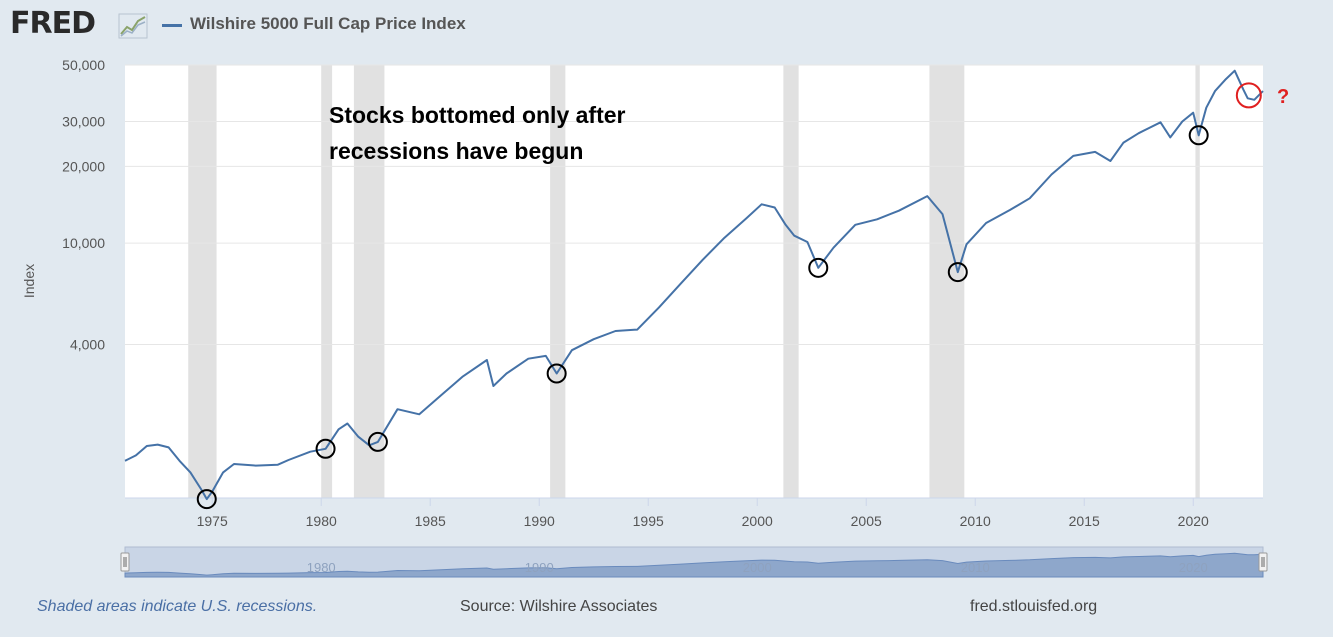  What do you see at coordinates (87, 345) in the screenshot?
I see `y-tick-label: 4,000` at bounding box center [87, 345].